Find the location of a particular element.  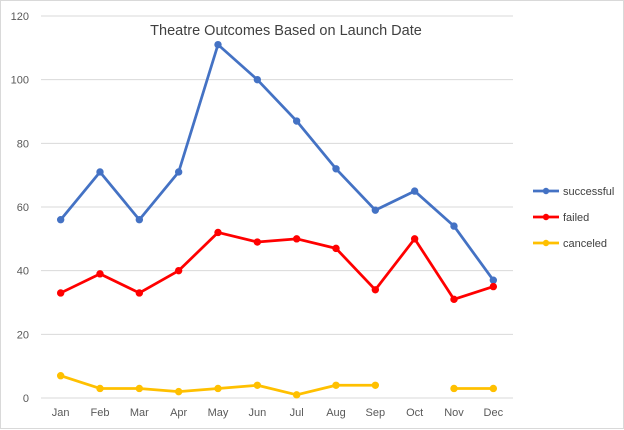

y-axis-ticks: 0 20 40 60 80 100 120 is located at coordinates (20, 208).